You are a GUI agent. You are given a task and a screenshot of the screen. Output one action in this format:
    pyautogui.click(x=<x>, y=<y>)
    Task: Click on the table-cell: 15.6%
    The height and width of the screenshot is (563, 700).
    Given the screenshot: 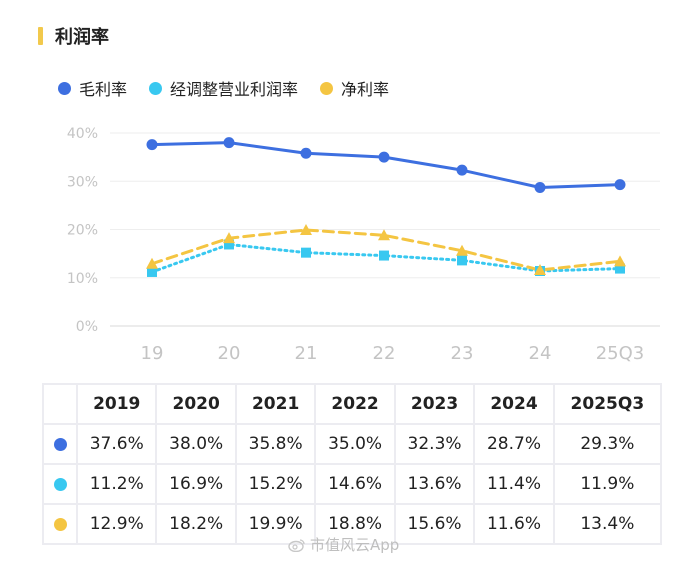 What is the action you would take?
    pyautogui.click(x=434, y=524)
    